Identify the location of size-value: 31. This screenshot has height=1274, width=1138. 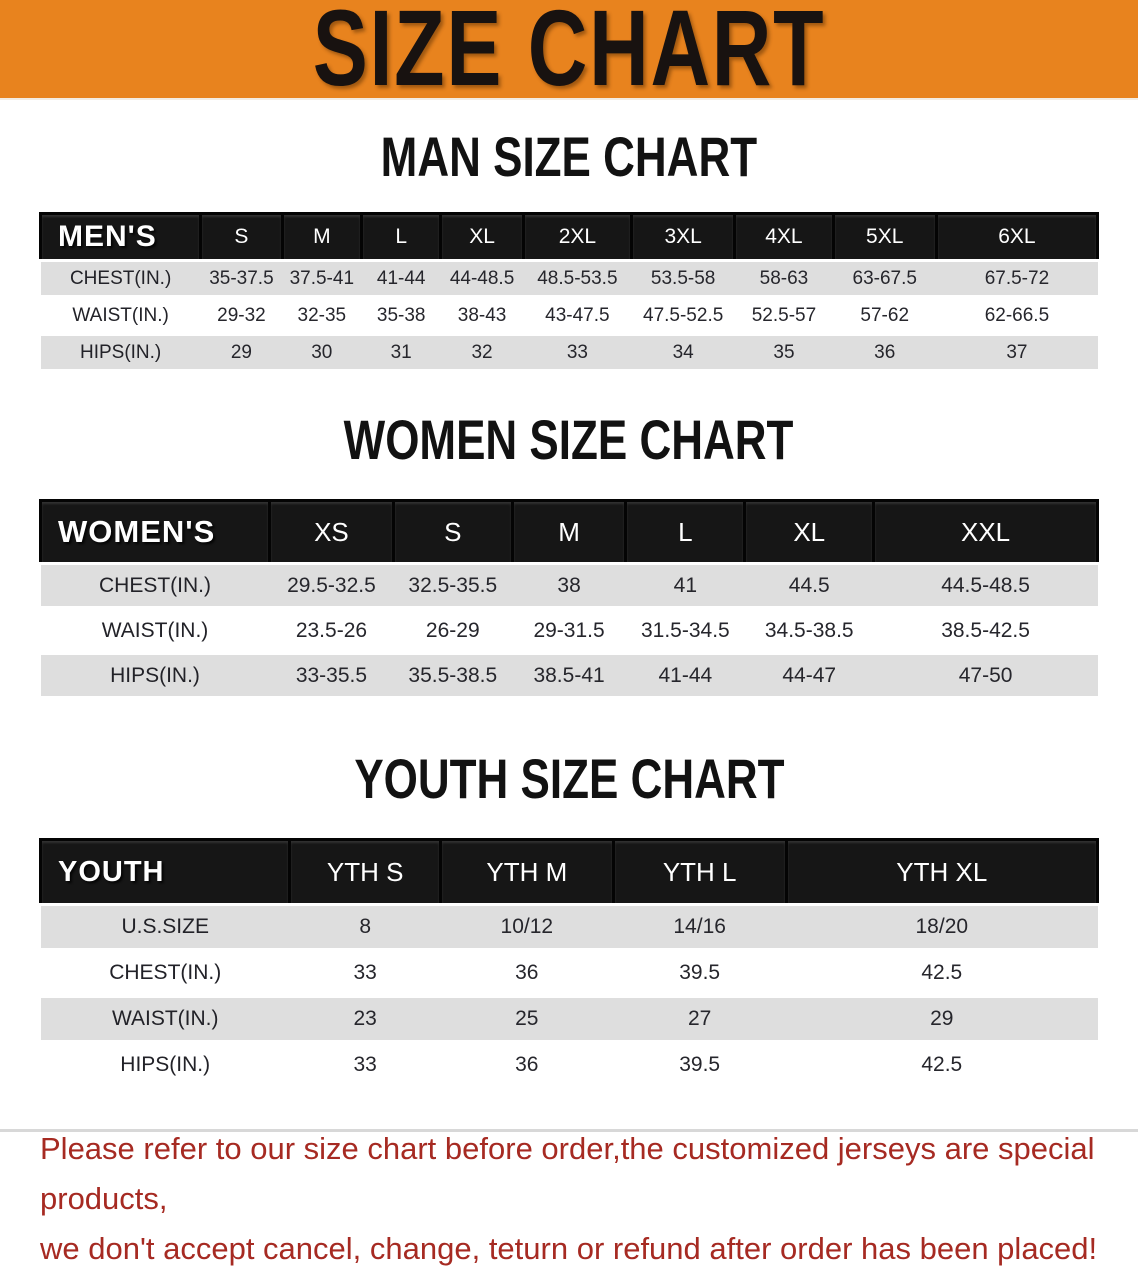
(401, 353).